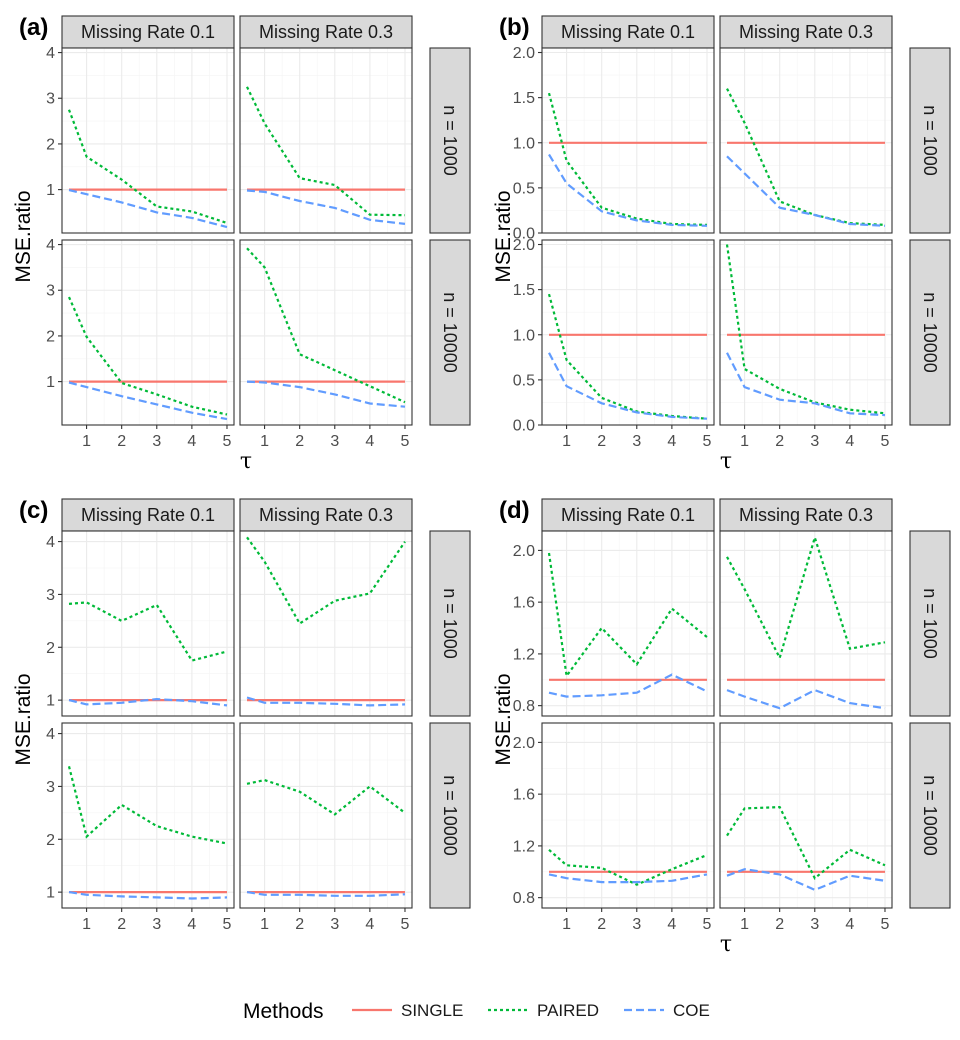 The image size is (960, 1040). I want to click on block-label: (b), so click(514, 27).